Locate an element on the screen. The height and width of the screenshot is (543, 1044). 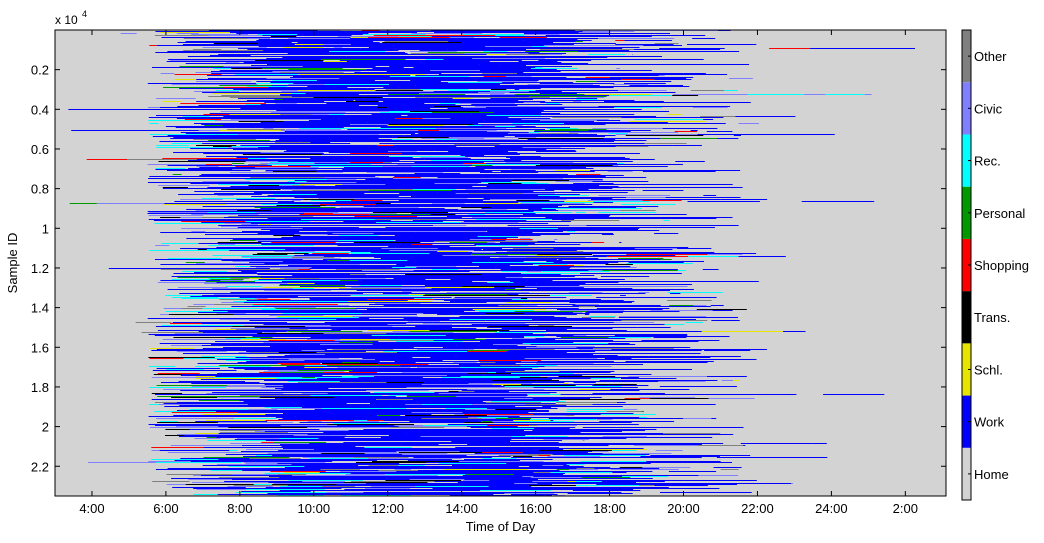
x-axis-label: Time of Day is located at coordinates (501, 526).